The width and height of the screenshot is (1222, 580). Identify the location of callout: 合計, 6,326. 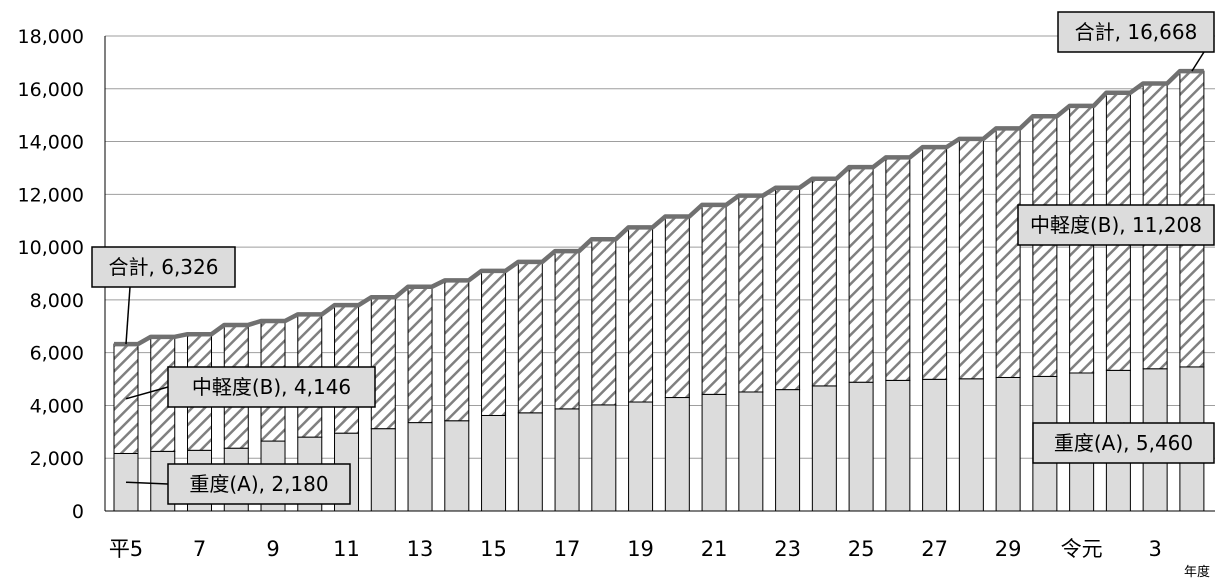
(163, 295).